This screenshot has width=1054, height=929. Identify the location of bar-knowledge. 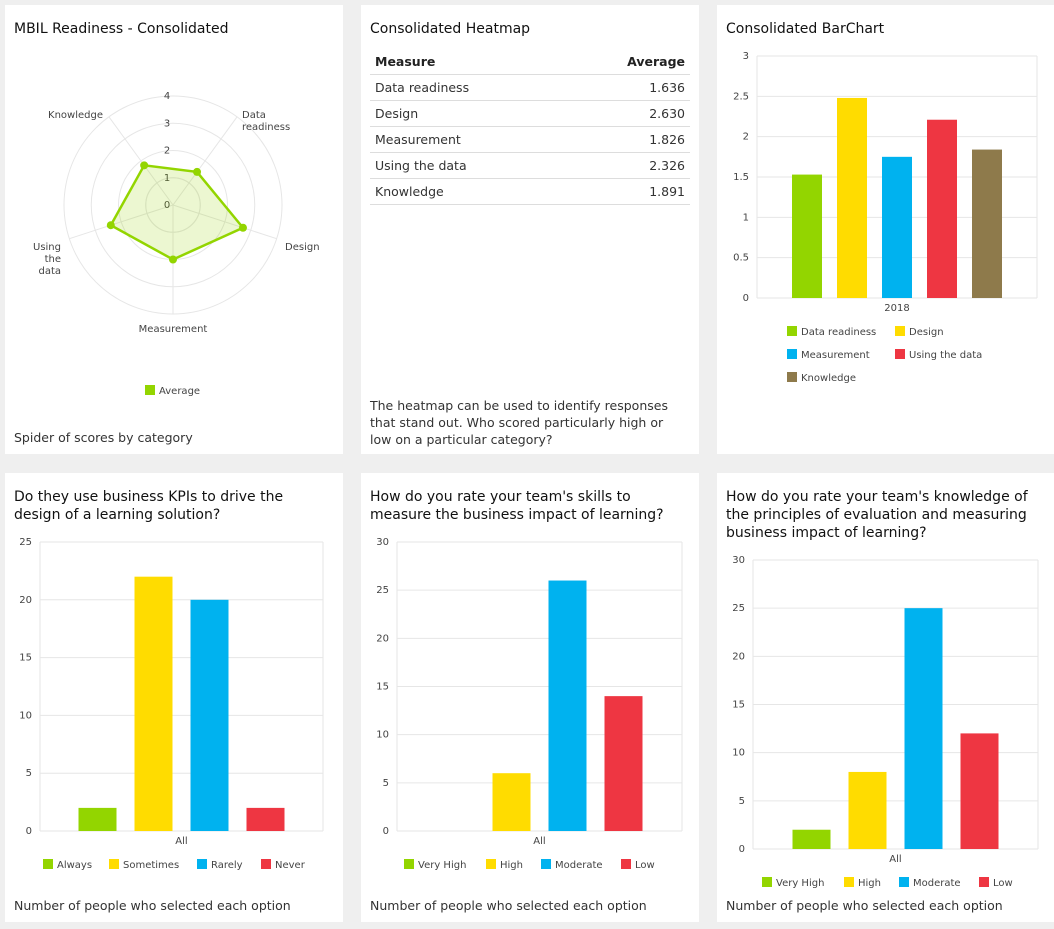
(987, 223).